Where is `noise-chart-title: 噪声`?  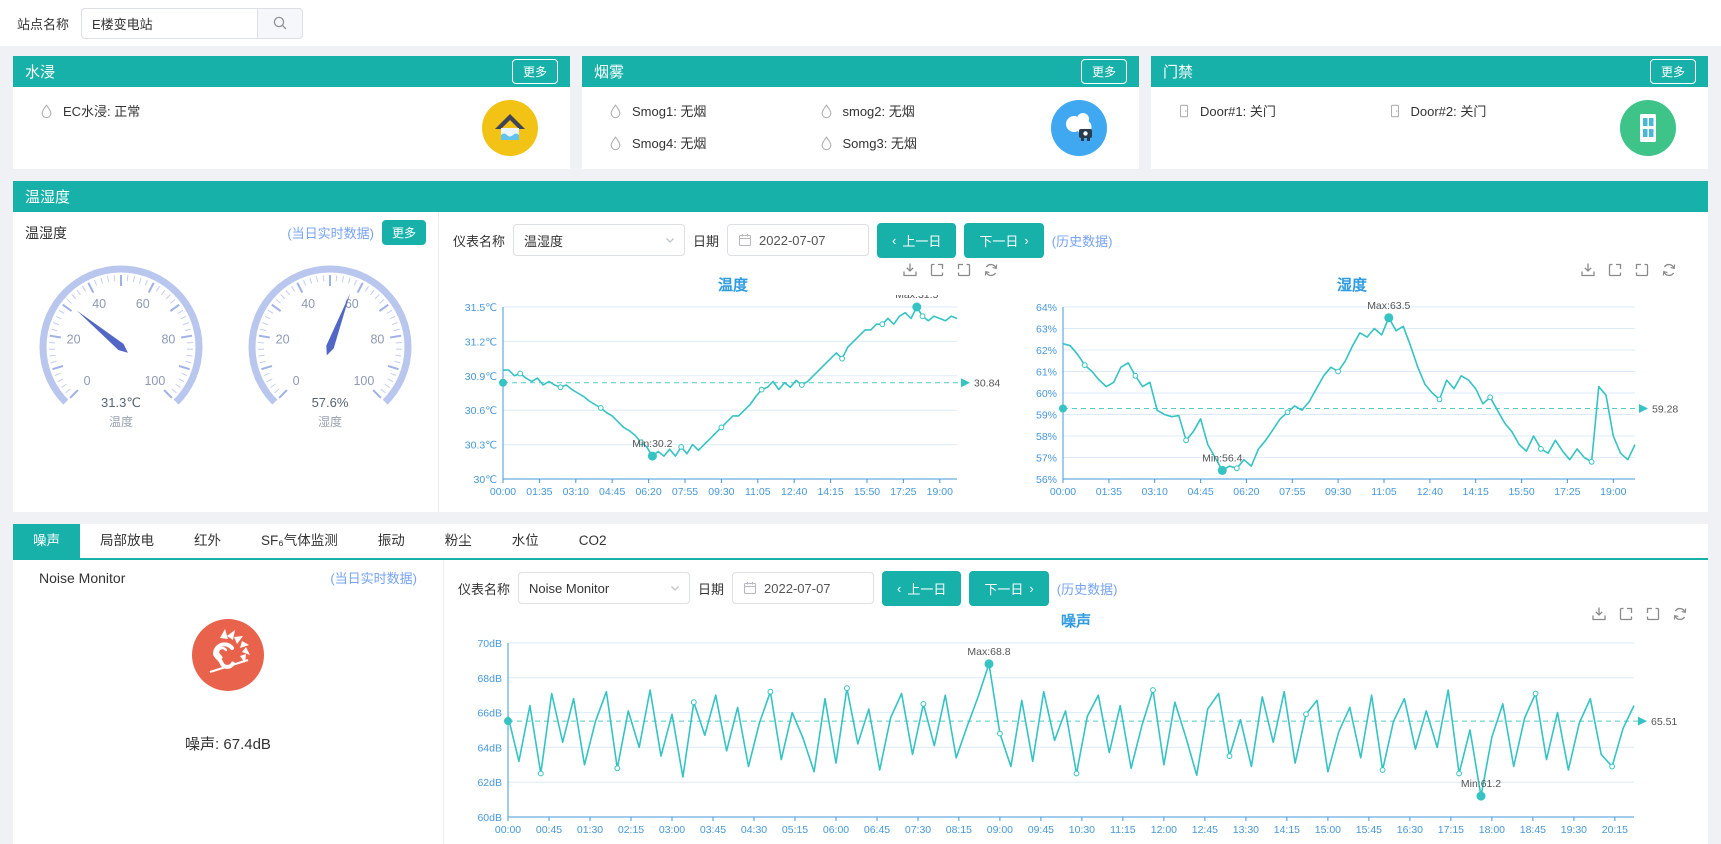
noise-chart-title: 噪声 is located at coordinates (1075, 621).